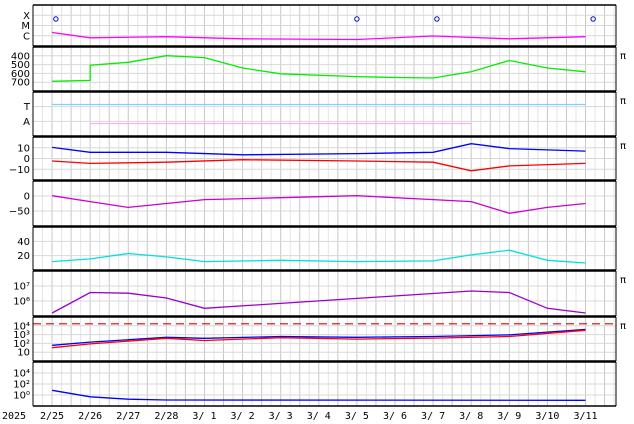 The image size is (634, 424). I want to click on y-tick-label: 500, so click(20, 65).